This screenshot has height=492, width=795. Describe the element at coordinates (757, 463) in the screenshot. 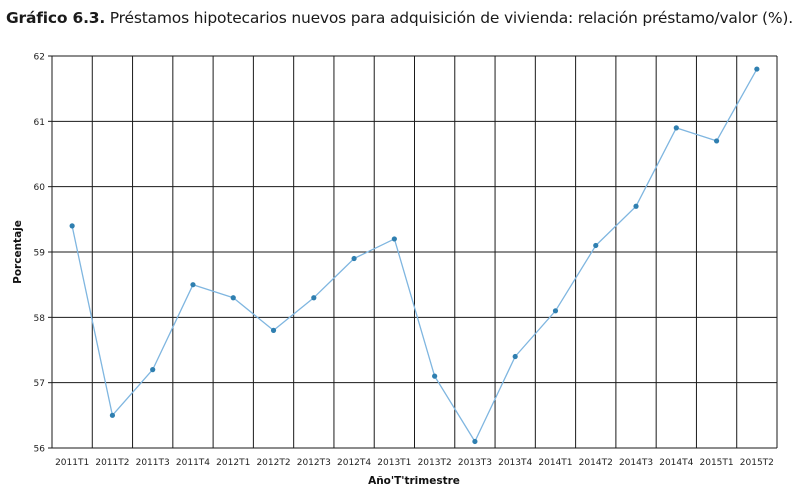

I see `x-tick-label: 2015T2` at that location.